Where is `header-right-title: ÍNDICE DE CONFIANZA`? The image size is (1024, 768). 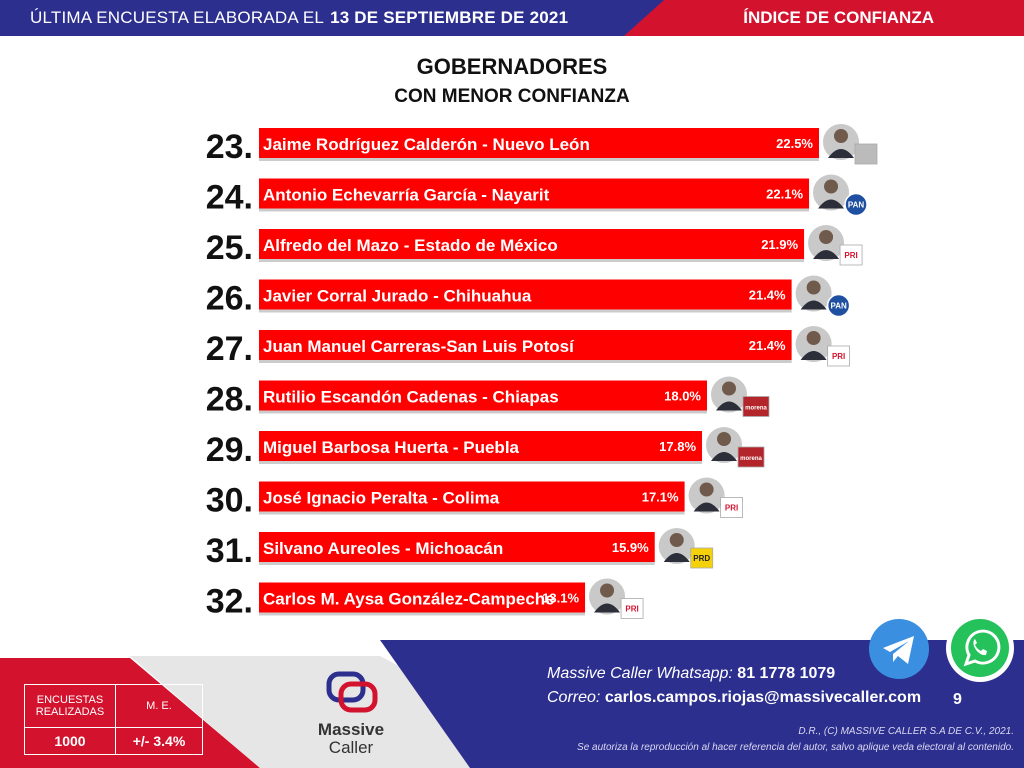 header-right-title: ÍNDICE DE CONFIANZA is located at coordinates (838, 17).